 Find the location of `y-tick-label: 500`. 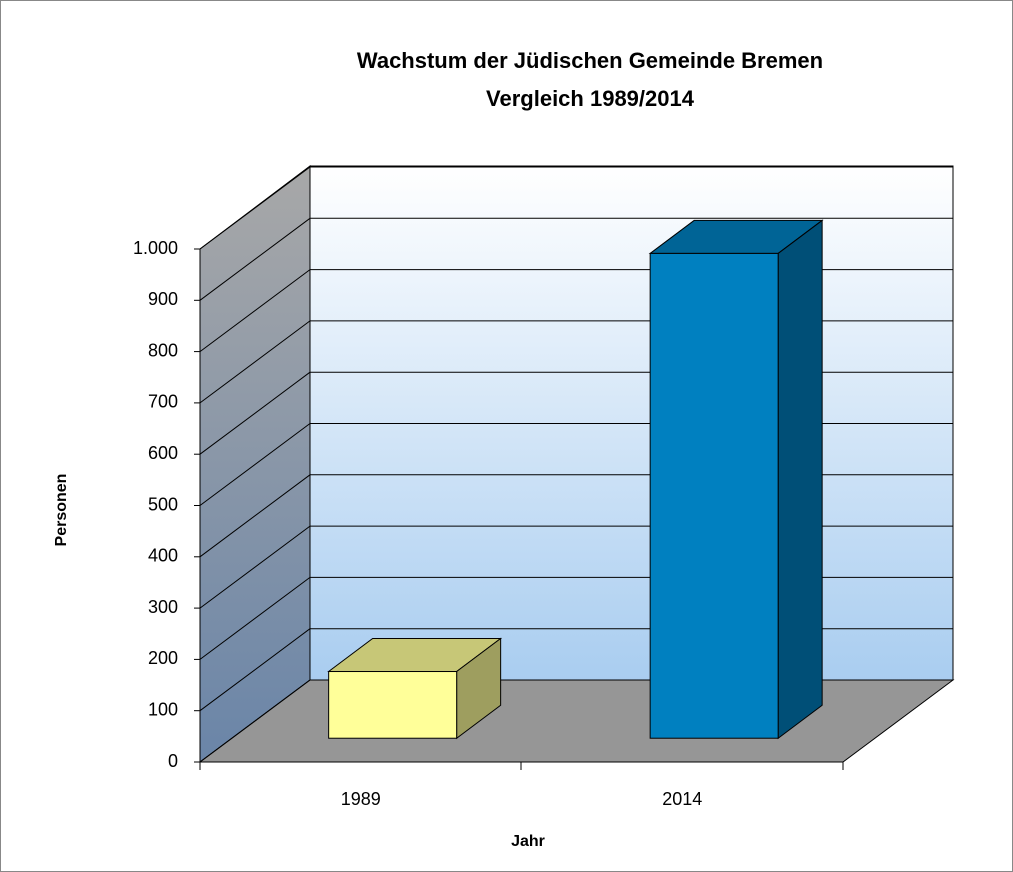

y-tick-label: 500 is located at coordinates (163, 504).